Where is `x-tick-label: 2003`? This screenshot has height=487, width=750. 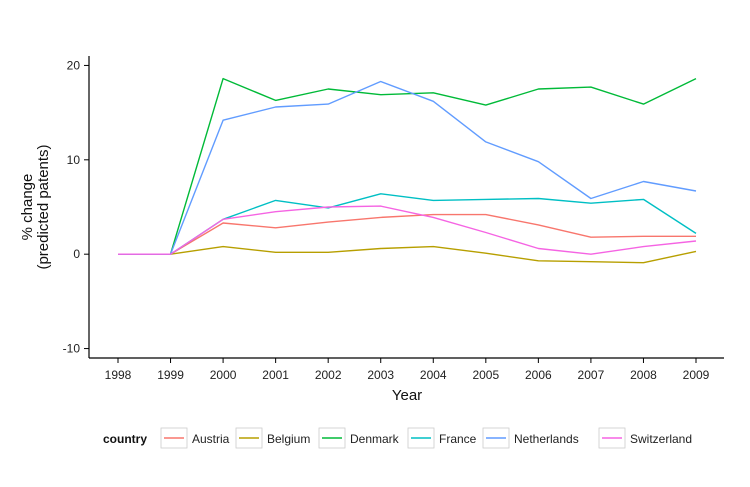 x-tick-label: 2003 is located at coordinates (380, 375).